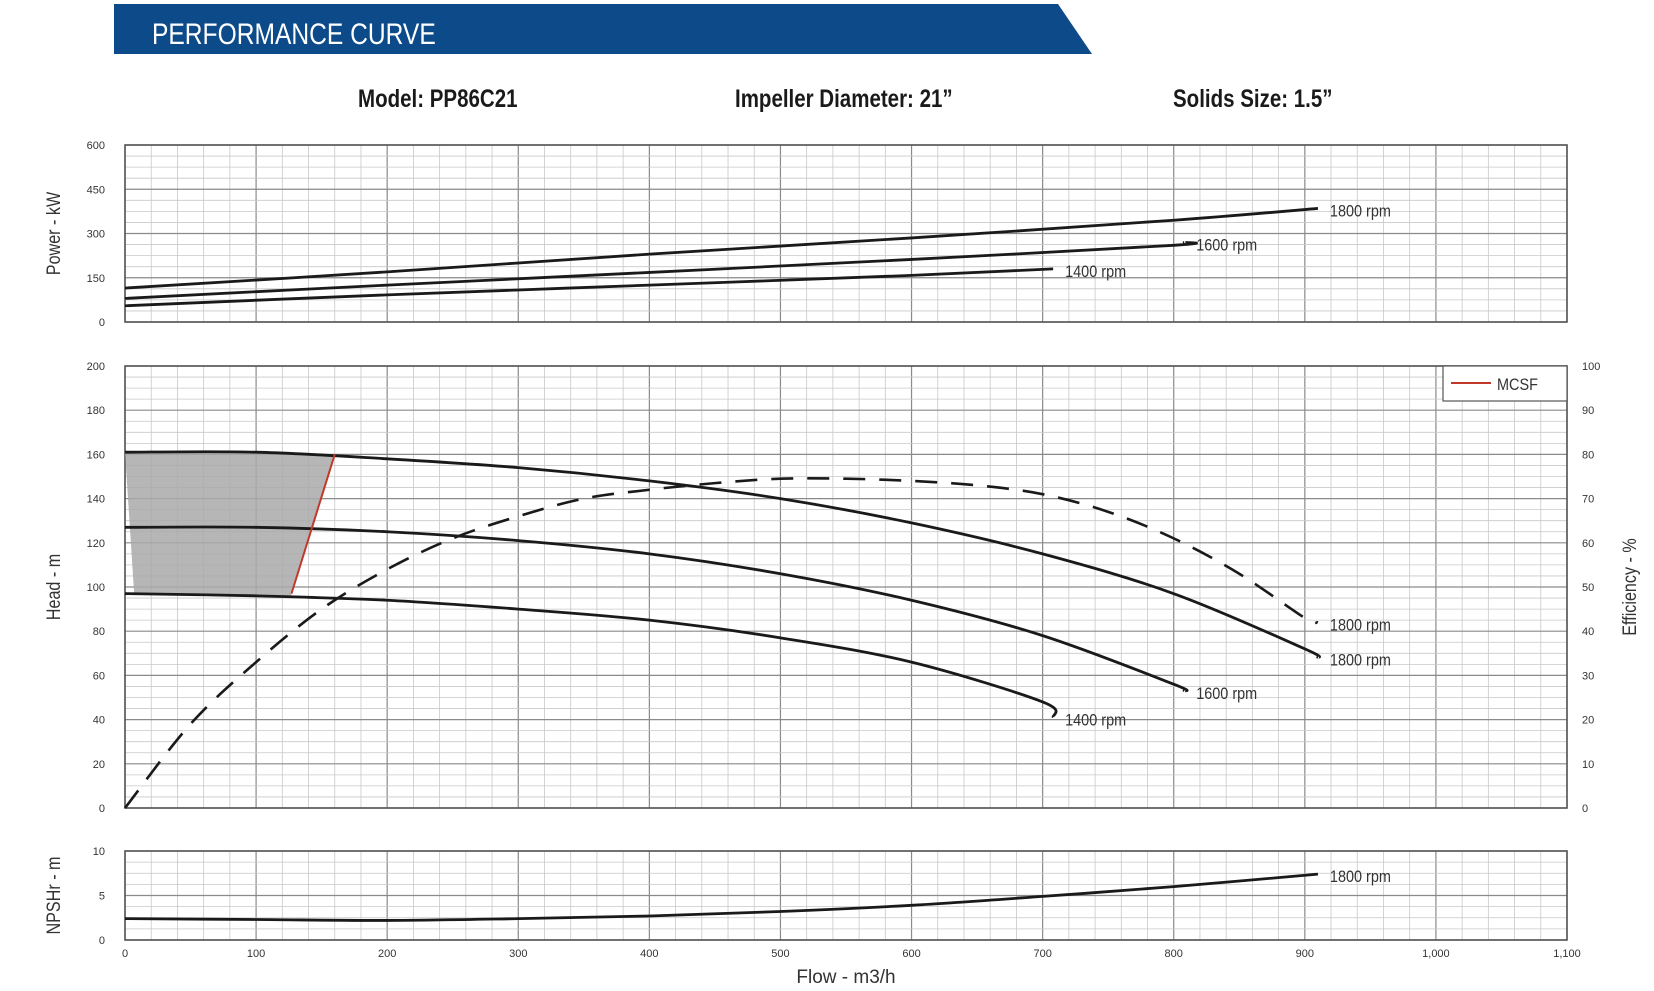 This screenshot has width=1654, height=991. Describe the element at coordinates (845, 977) in the screenshot. I see `x-axis-title: Flow - m3/h` at that location.